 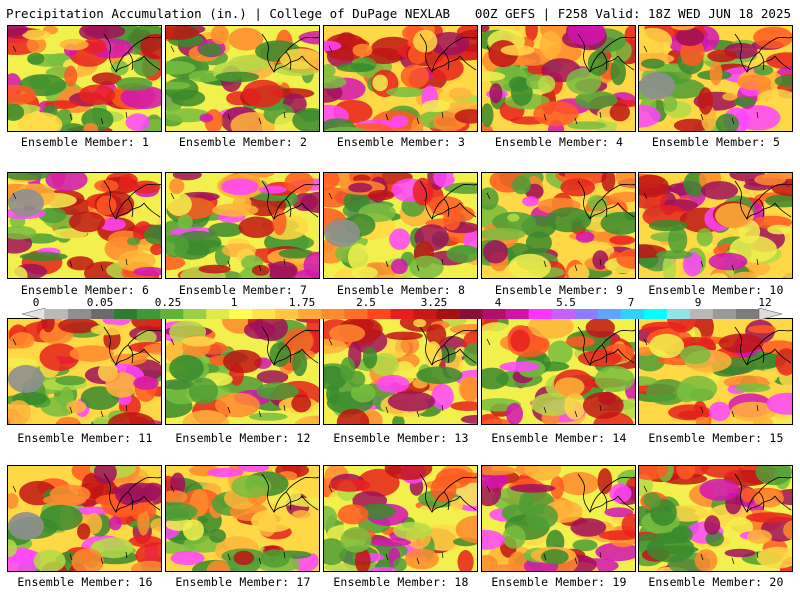 What do you see at coordinates (100, 302) in the screenshot?
I see `colorbar-tick-label: 0.05` at bounding box center [100, 302].